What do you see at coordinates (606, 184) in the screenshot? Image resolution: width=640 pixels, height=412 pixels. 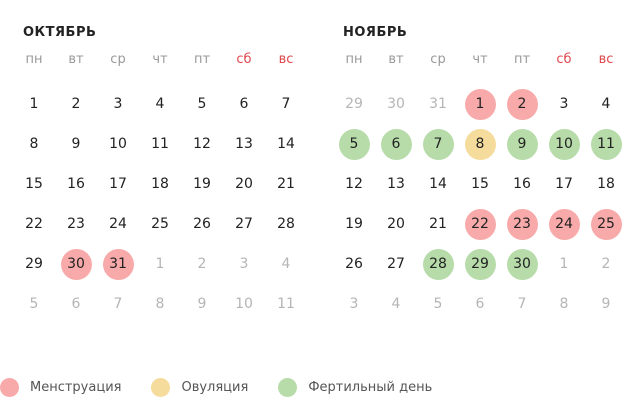 I see `day-number: 18` at bounding box center [606, 184].